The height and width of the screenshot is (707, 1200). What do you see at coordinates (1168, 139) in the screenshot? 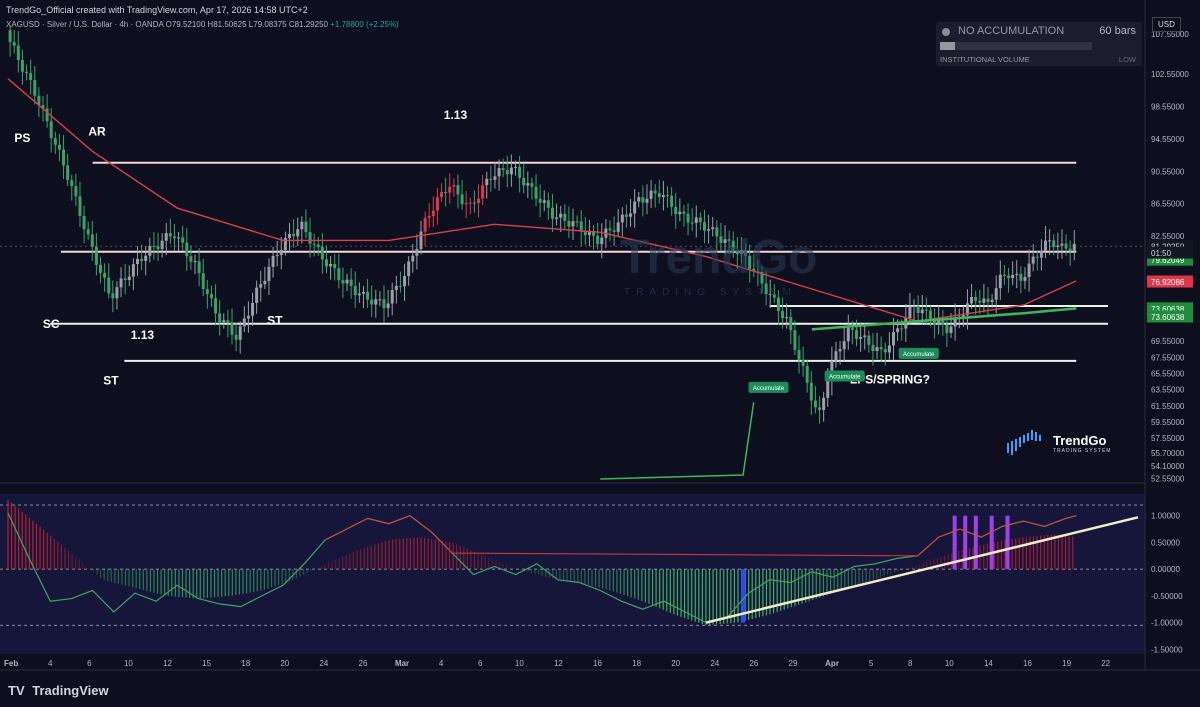
I see `price-axis-tick: 94.55000` at bounding box center [1168, 139].